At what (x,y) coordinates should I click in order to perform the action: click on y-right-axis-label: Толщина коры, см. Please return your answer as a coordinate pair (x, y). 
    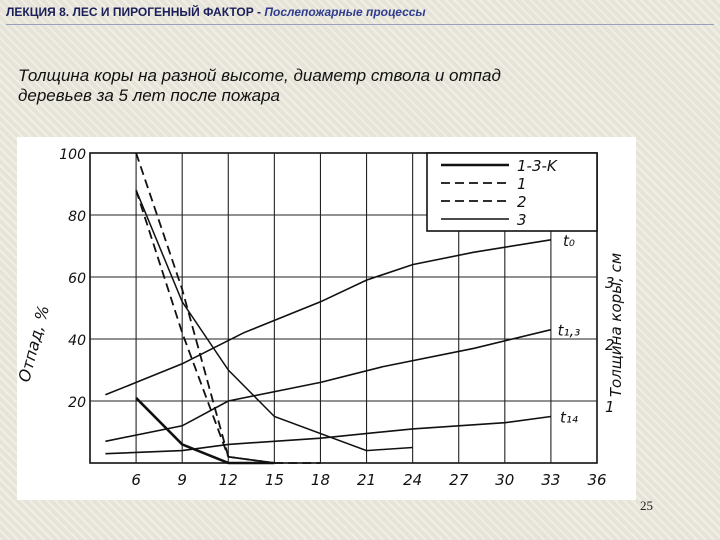
    Looking at the image, I should click on (616, 325).